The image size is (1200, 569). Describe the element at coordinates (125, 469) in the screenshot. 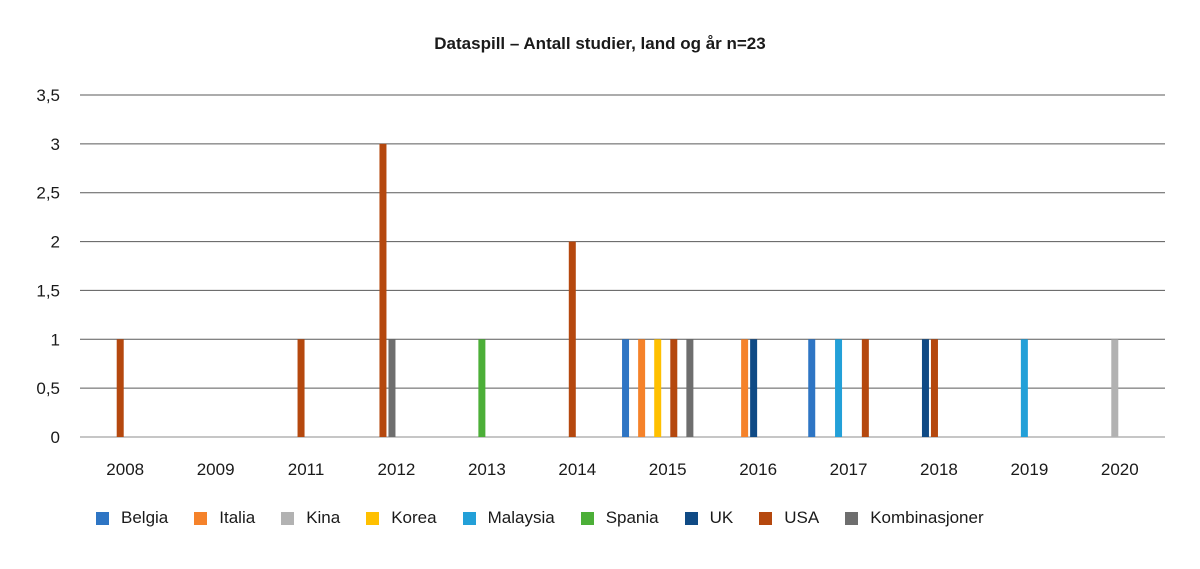

I see `x-tick-label: 2008` at that location.